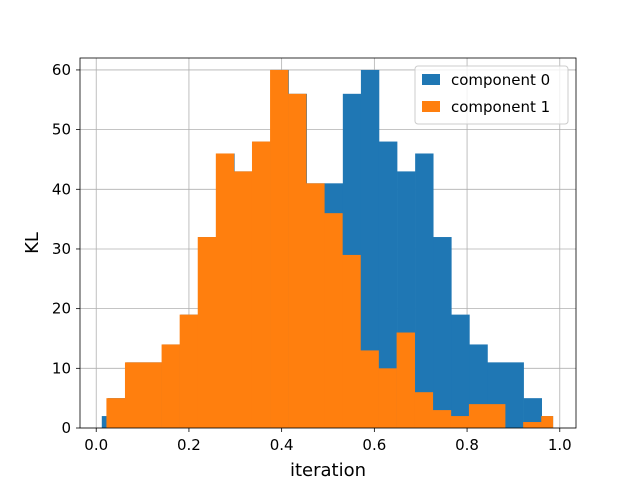  I want to click on y-tick-label: 40, so click(61, 189).